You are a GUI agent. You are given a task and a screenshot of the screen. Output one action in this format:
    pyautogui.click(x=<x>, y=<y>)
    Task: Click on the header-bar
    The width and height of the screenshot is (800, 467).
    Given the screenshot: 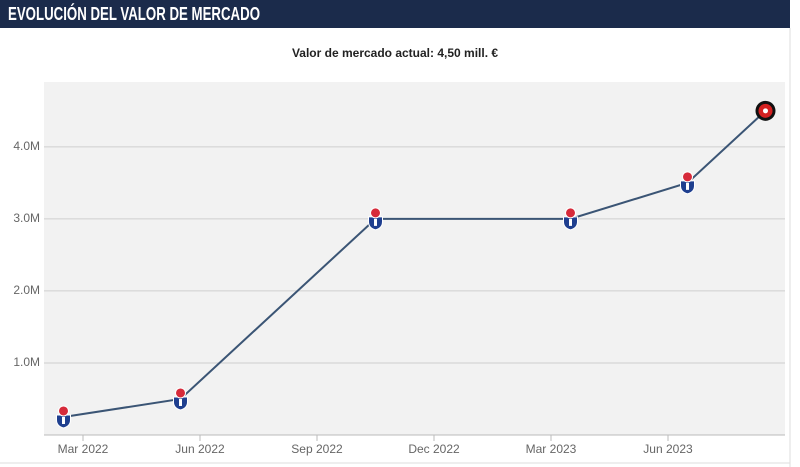 What is the action you would take?
    pyautogui.click(x=395, y=14)
    